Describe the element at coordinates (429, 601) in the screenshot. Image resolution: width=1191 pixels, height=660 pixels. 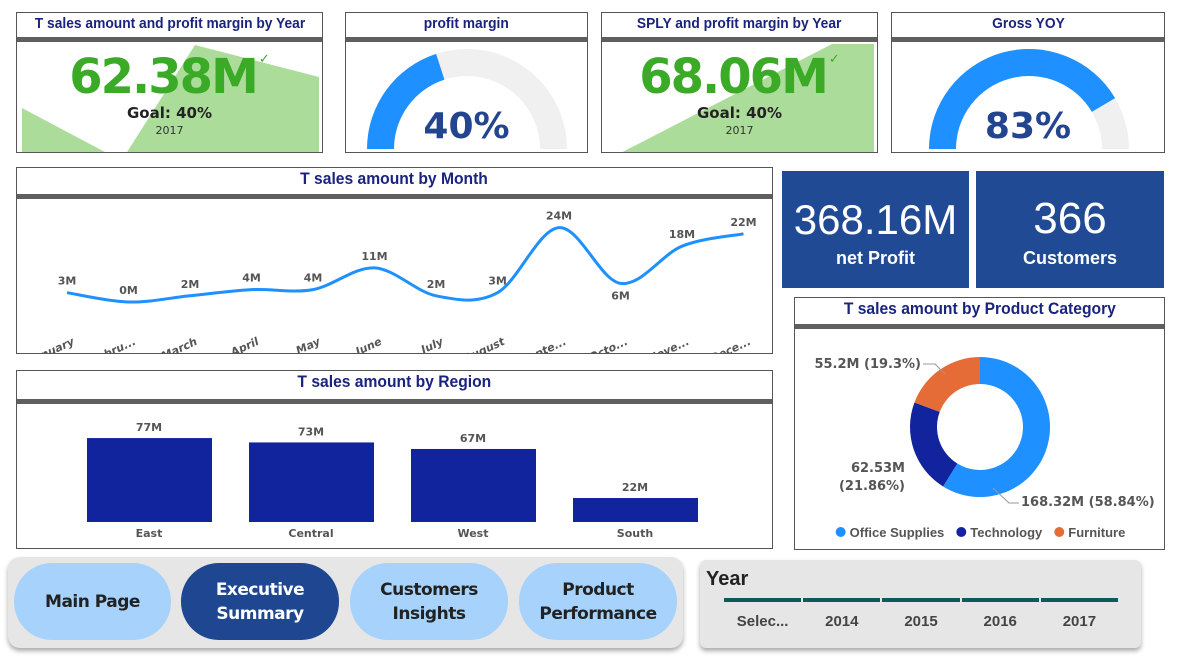
I see `nav-customers-insights-button: Customers Insights` at that location.